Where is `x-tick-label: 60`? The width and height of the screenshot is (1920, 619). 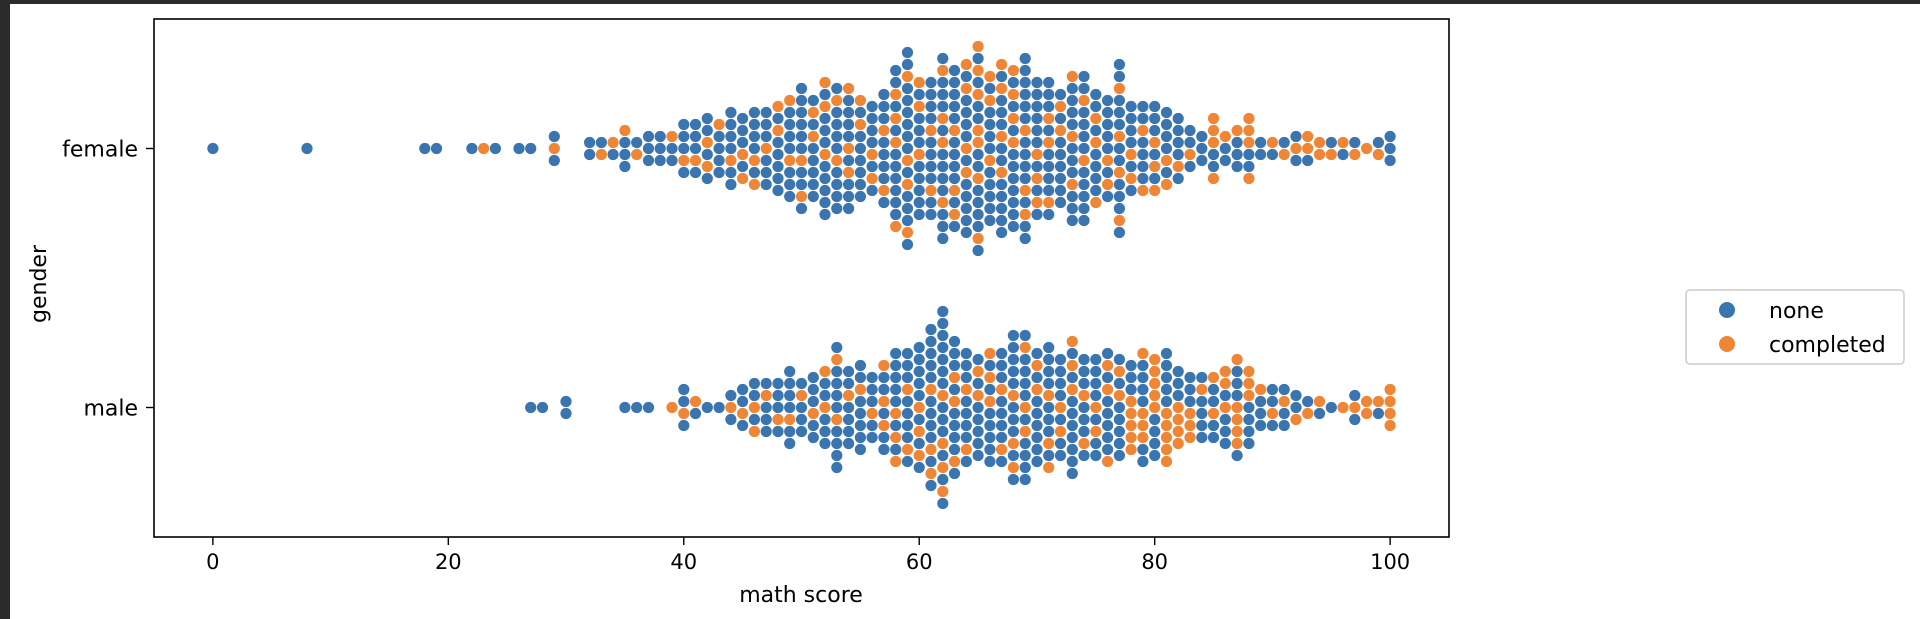 x-tick-label: 60 is located at coordinates (919, 562).